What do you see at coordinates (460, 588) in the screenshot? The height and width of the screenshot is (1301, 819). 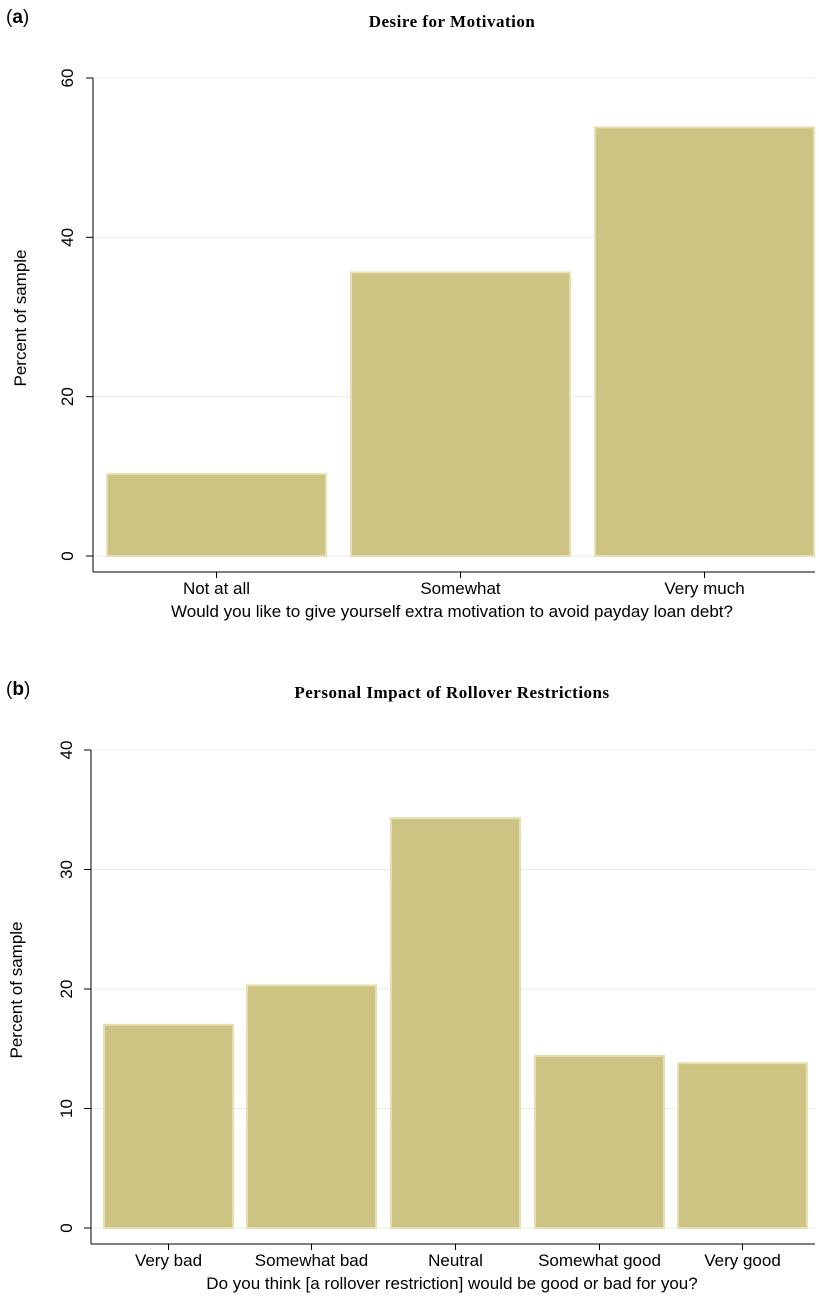 I see `x-tick-label: Somewhat` at bounding box center [460, 588].